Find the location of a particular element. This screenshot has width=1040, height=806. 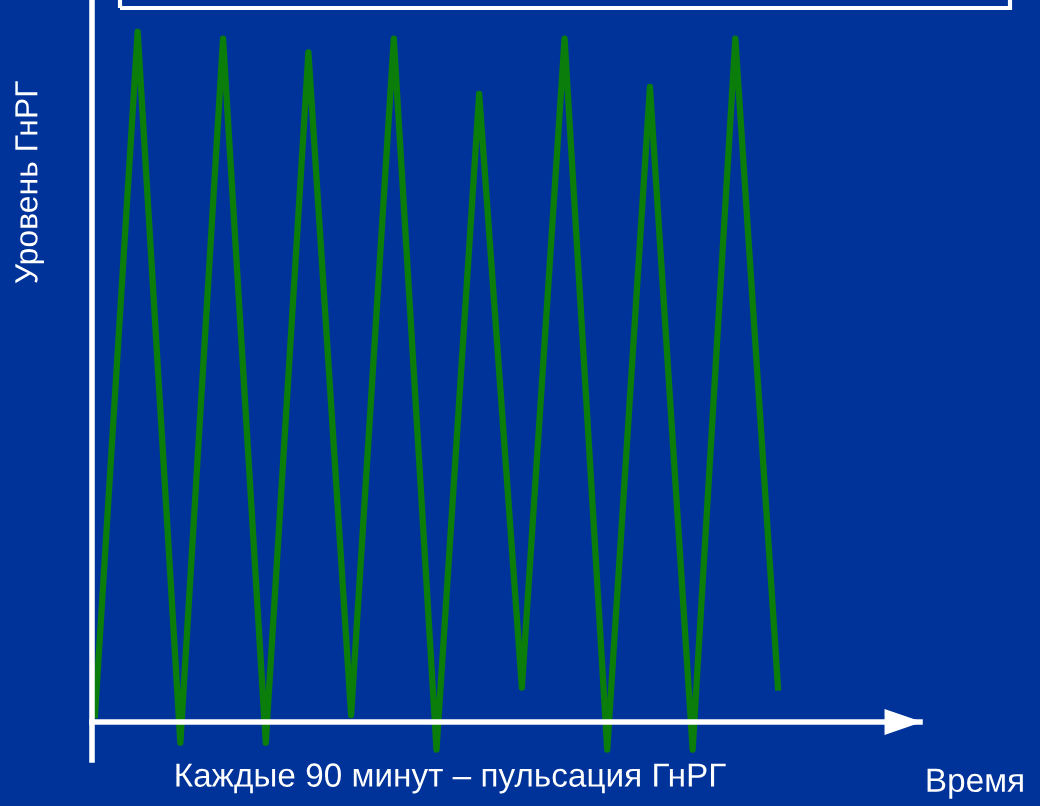

y-axis-title: Уровень ГнРГ is located at coordinates (29, 182).